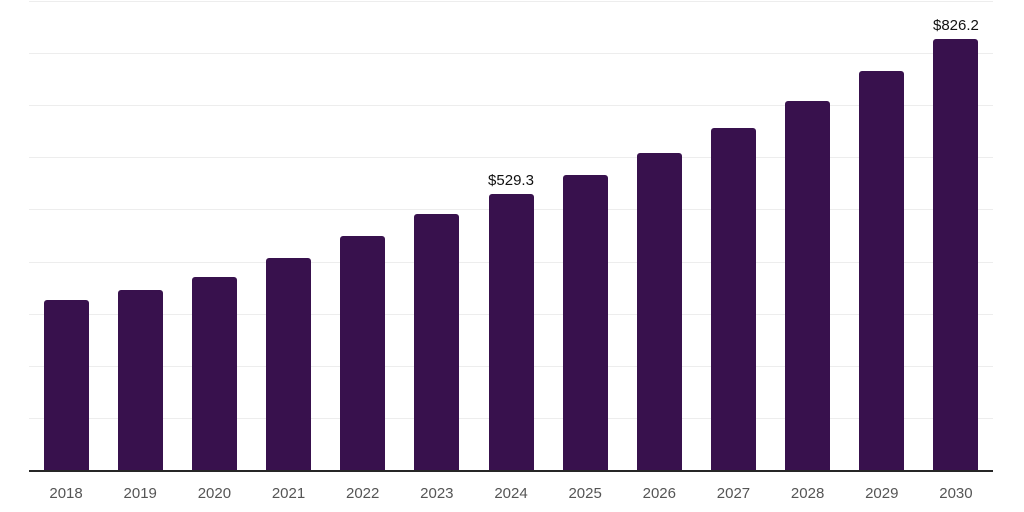 This screenshot has width=1024, height=512. What do you see at coordinates (511, 493) in the screenshot?
I see `x-tick-label-2024: 2024` at bounding box center [511, 493].